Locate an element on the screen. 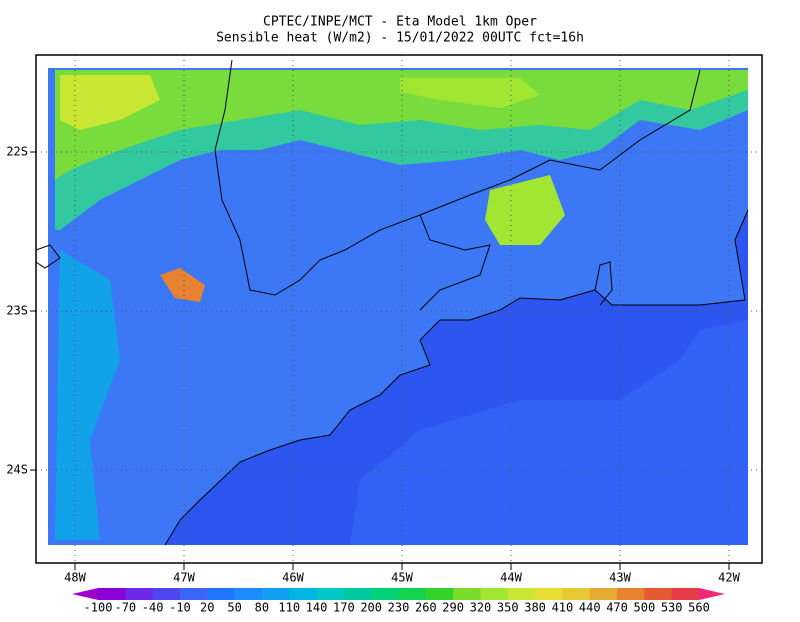  colorbar-label: 440 is located at coordinates (590, 608).